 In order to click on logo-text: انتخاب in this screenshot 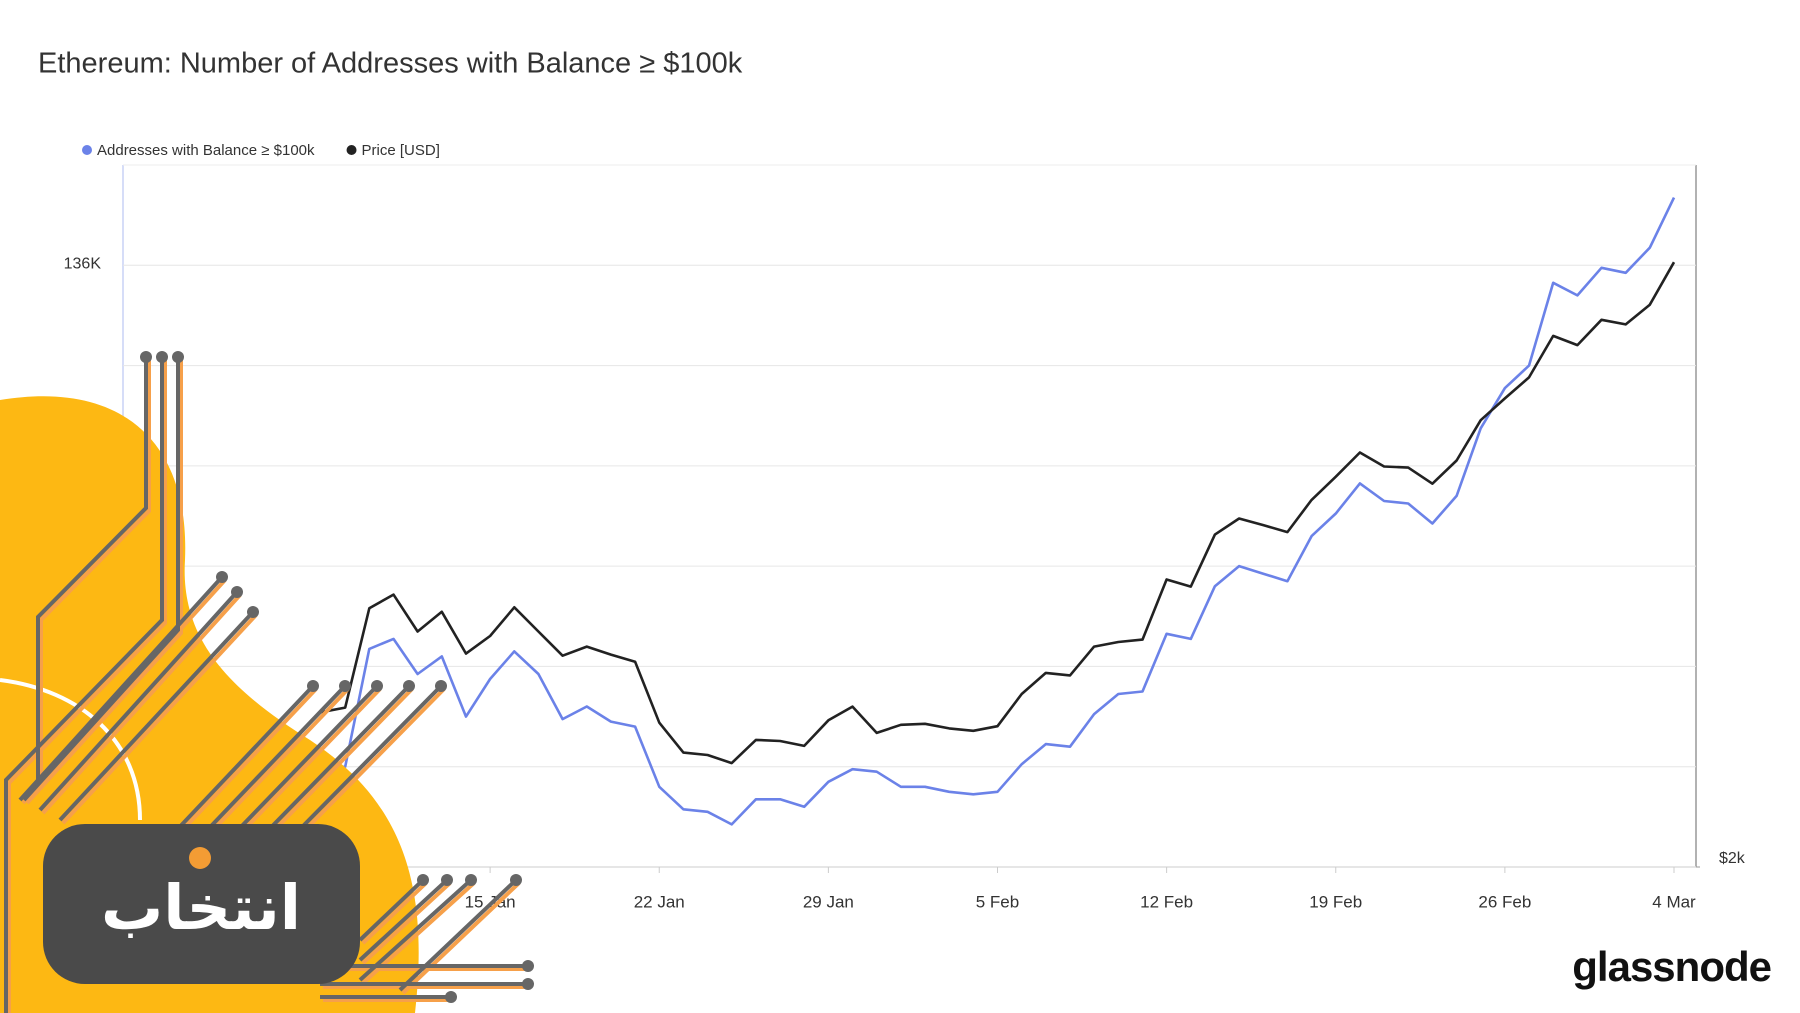, I will do `click(201, 907)`.